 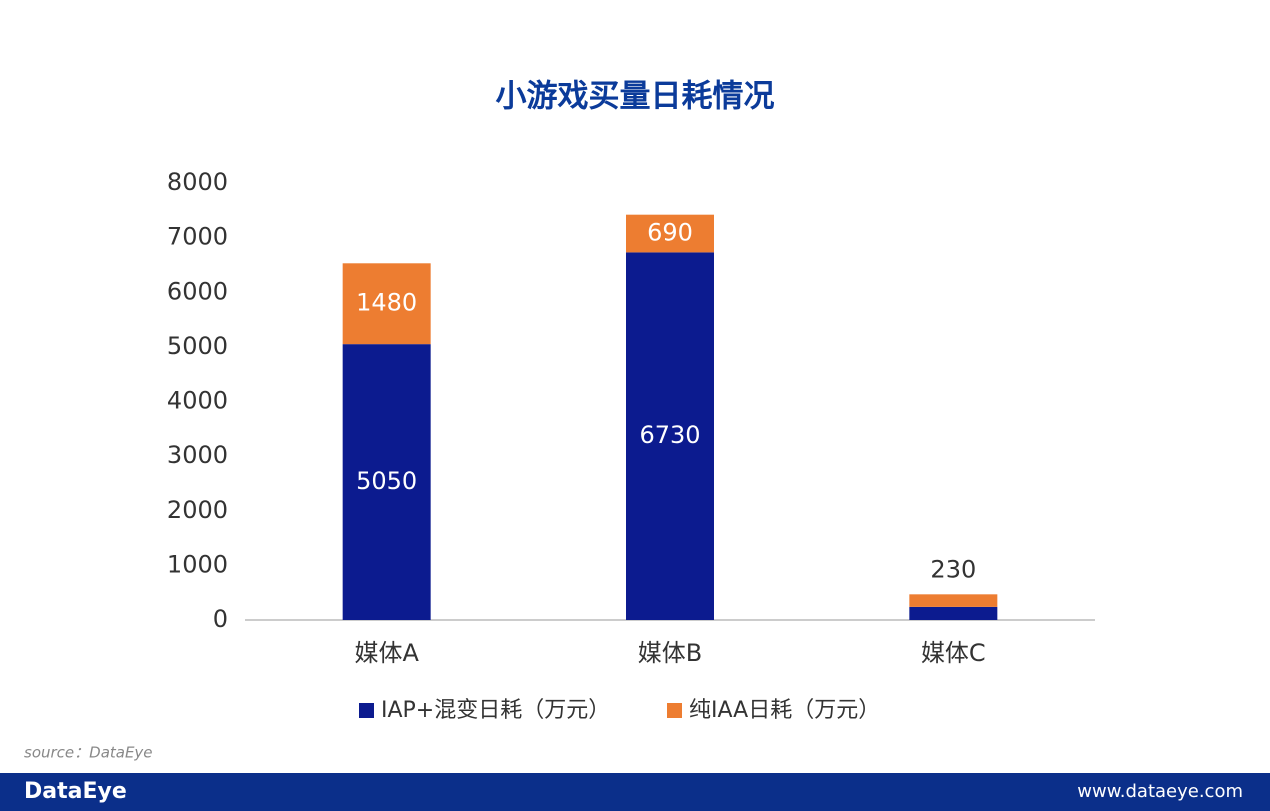 I want to click on y-tick-label: 0, so click(x=220, y=619).